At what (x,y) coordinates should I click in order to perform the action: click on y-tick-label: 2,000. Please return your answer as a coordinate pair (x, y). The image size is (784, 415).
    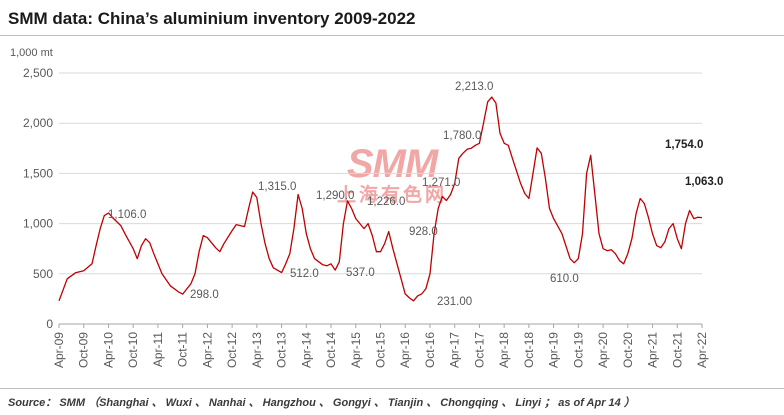
    Looking at the image, I should click on (38, 123).